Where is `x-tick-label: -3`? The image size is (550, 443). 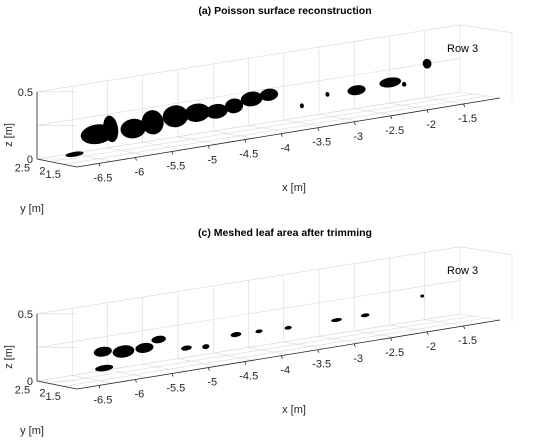 x-tick-label: -3 is located at coordinates (358, 137).